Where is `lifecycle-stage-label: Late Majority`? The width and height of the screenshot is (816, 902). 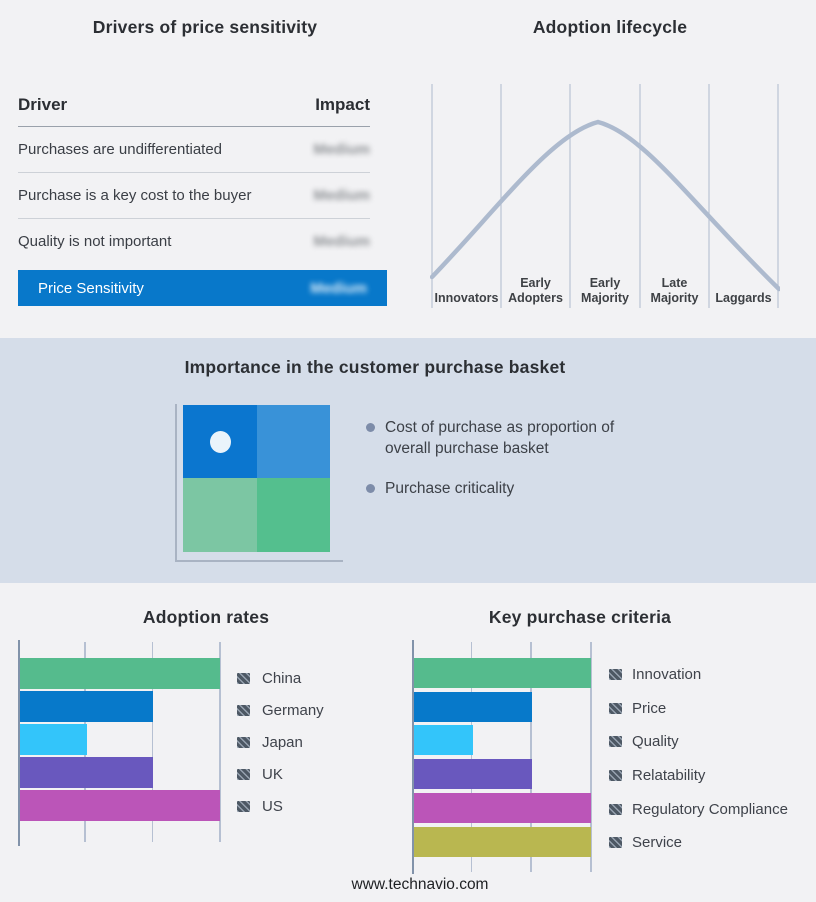
lifecycle-stage-label: Late Majority is located at coordinates (674, 290).